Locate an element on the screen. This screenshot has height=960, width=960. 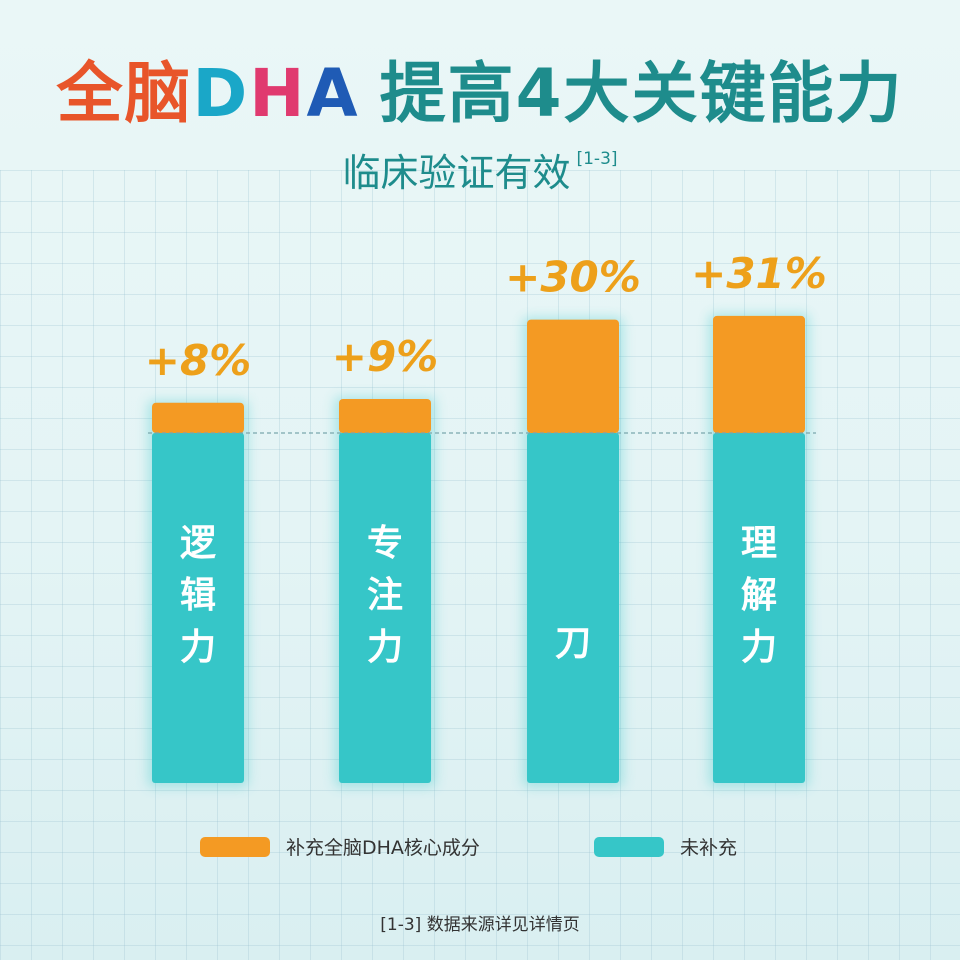
title-part-h: H is located at coordinates (278, 93).